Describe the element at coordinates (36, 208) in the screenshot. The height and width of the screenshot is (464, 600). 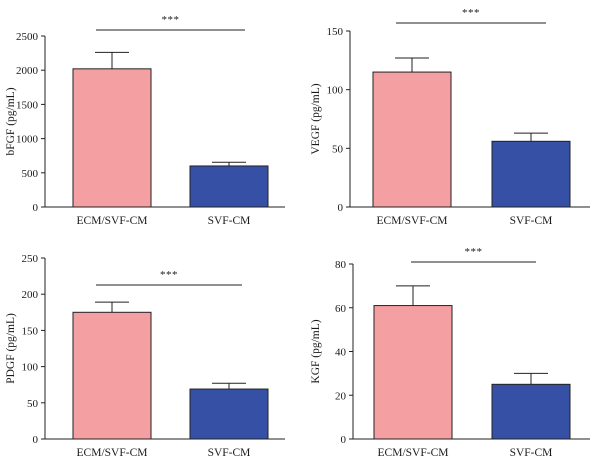
I see `bfgf-y-tick-label: 0` at that location.